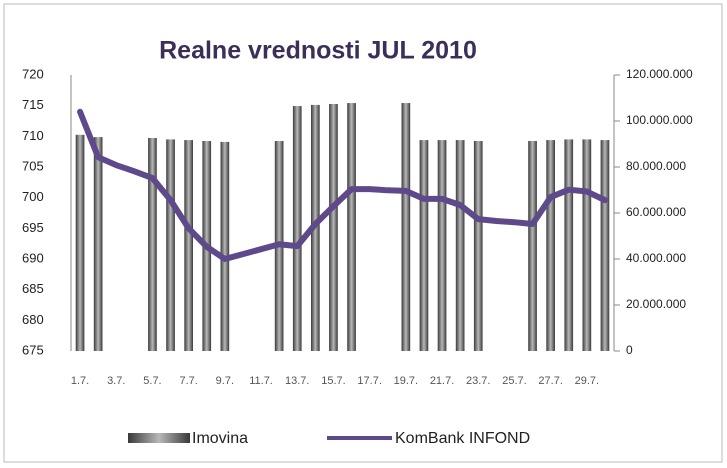  I want to click on y-tick-label: 685, so click(33, 288).